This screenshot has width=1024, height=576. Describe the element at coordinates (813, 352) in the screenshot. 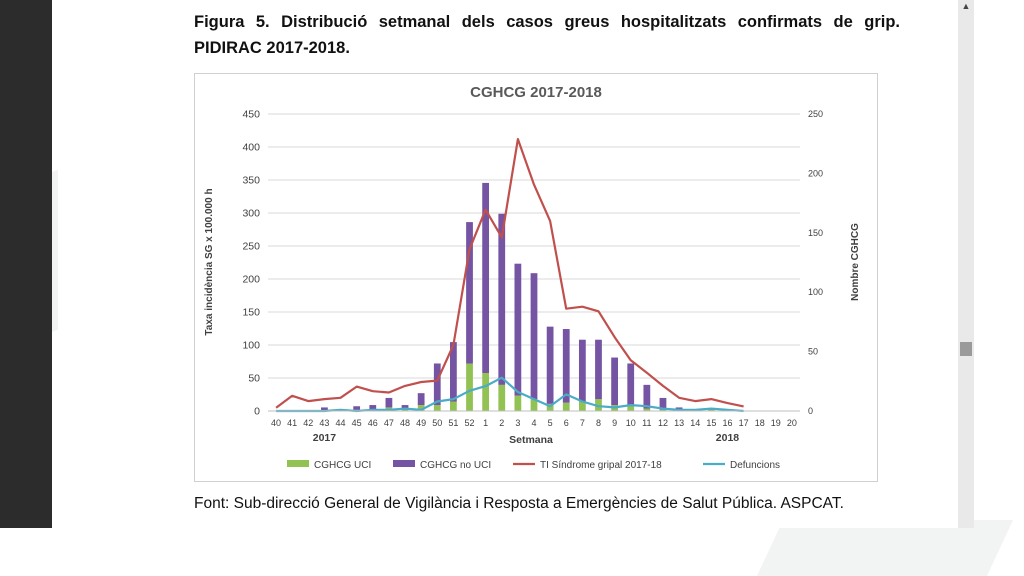

I see `y-tick-label-right: 50` at that location.